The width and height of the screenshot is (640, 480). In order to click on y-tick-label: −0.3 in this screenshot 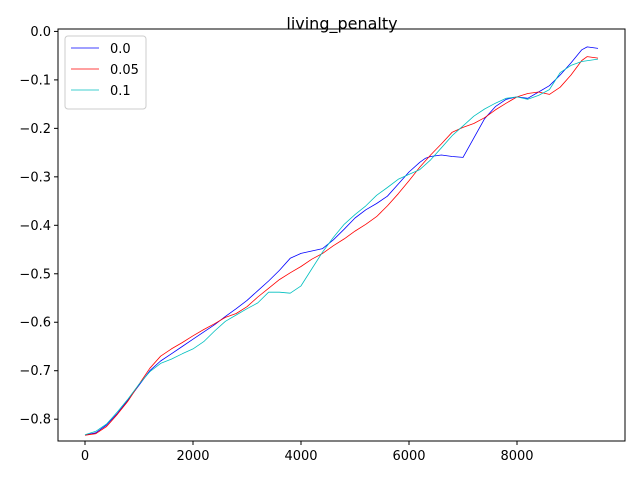, I will do `click(35, 177)`.